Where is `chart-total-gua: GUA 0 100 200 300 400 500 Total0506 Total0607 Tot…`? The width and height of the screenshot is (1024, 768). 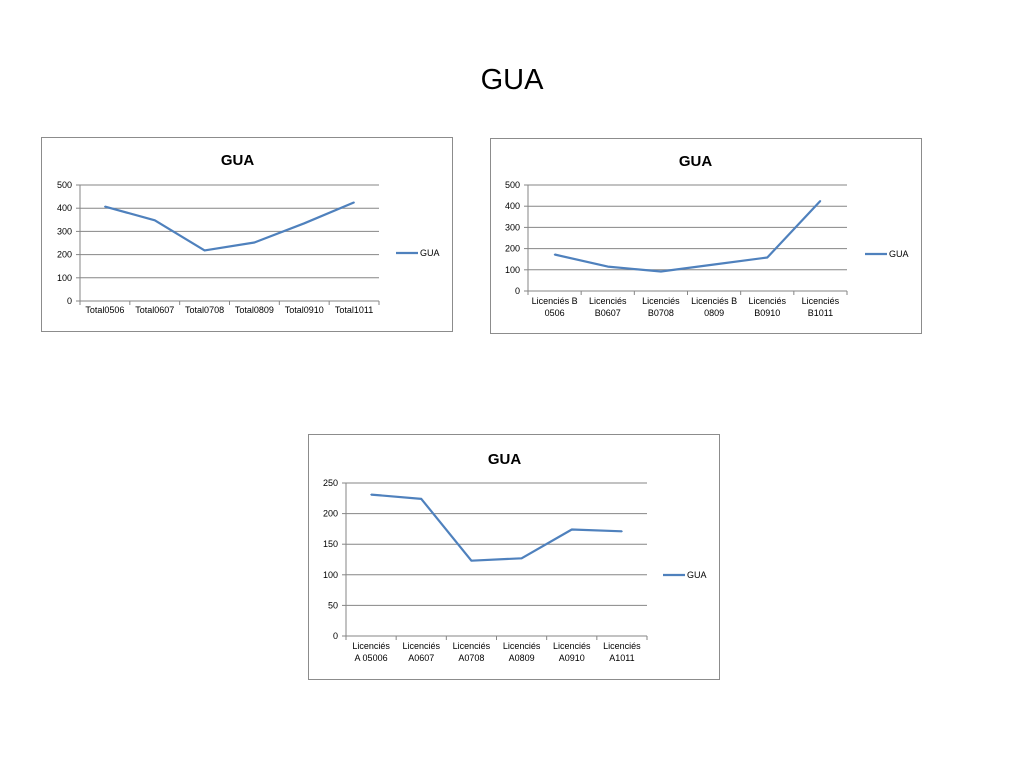
chart-total-gua: GUA 0 100 200 300 400 500 Total0506 Total0607 Tot… is located at coordinates (247, 234).